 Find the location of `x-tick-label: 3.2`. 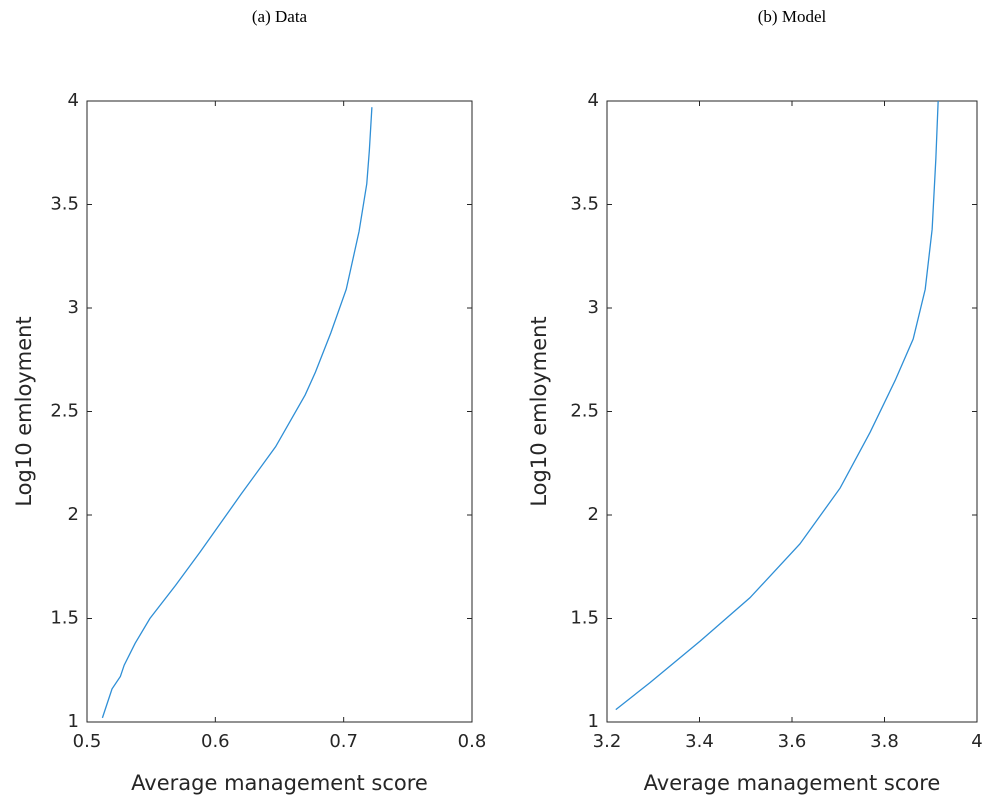

x-tick-label: 3.2 is located at coordinates (607, 741).